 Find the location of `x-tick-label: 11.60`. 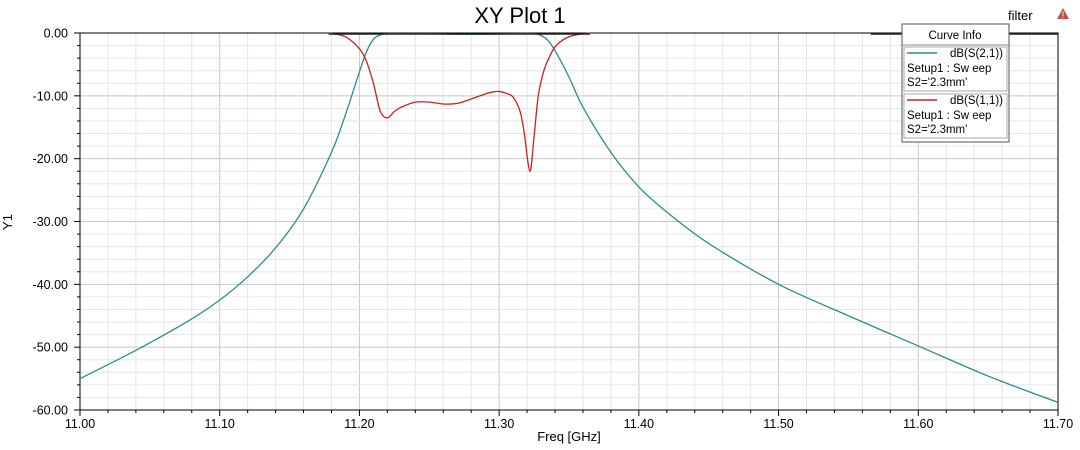

x-tick-label: 11.60 is located at coordinates (918, 424).